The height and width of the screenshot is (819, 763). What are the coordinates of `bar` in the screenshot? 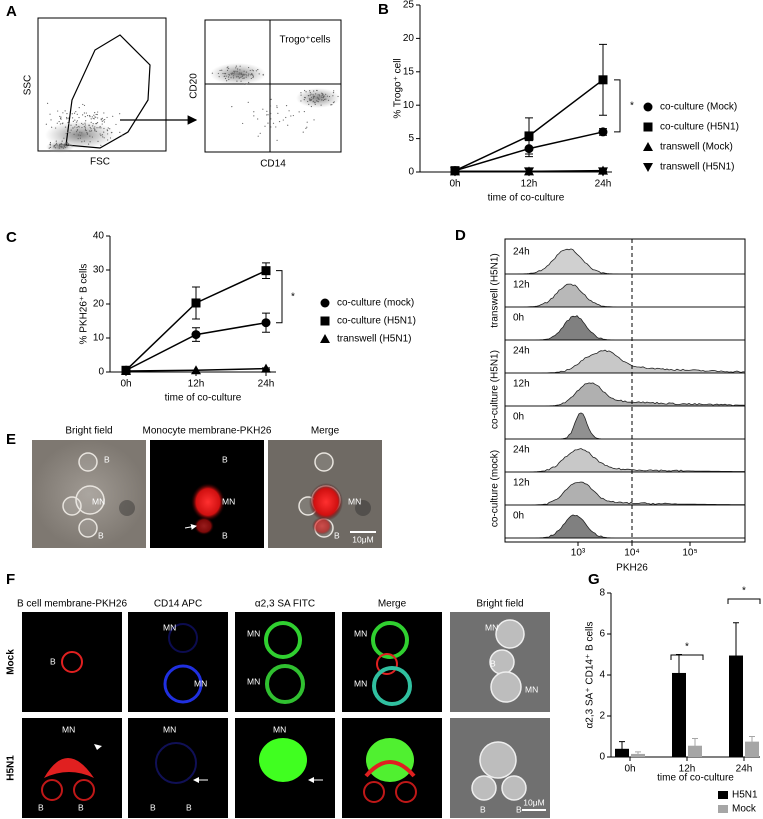 It's located at (679, 714).